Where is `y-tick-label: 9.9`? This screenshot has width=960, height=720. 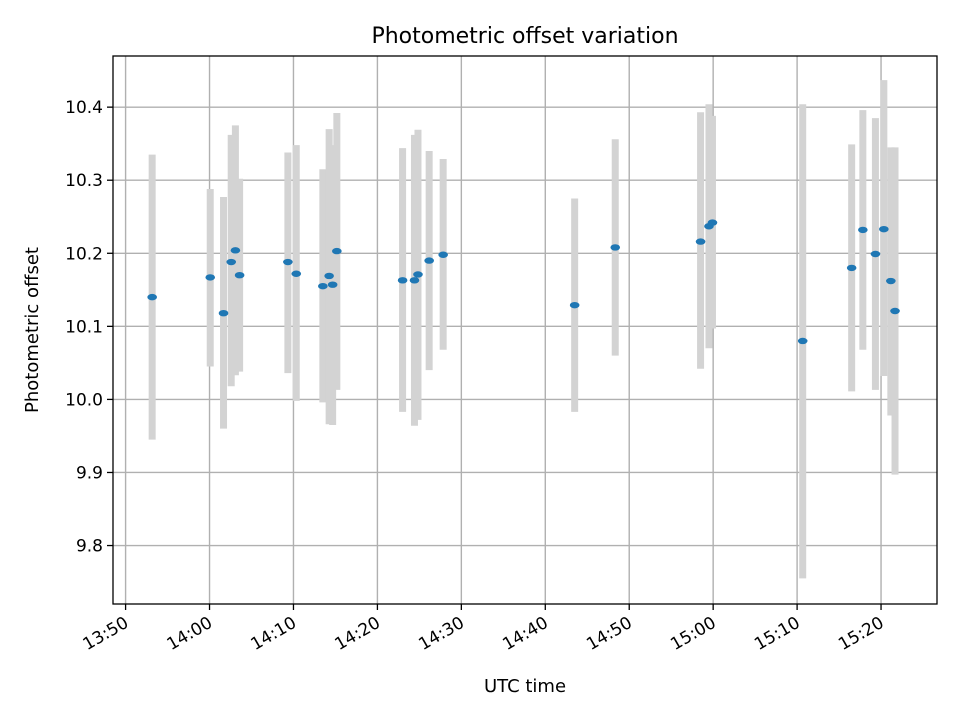
y-tick-label: 9.9 is located at coordinates (89, 473).